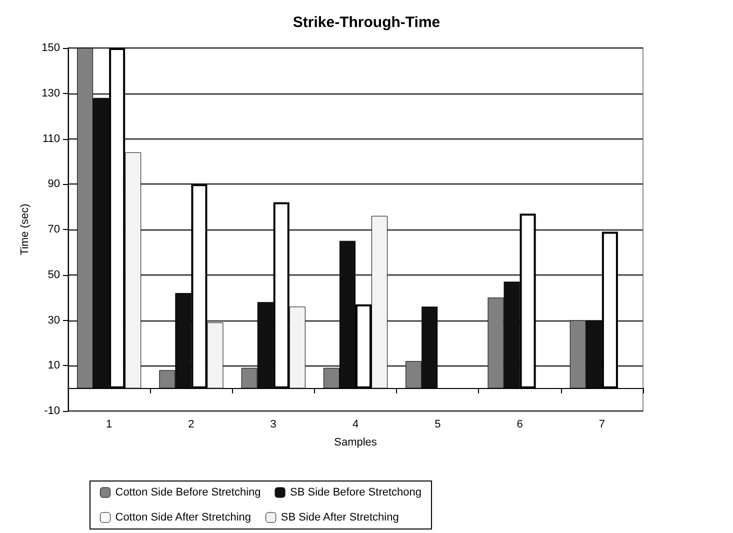 The image size is (733, 533). Describe the element at coordinates (339, 518) in the screenshot. I see `legend-label: SB Side After Stretching` at that location.